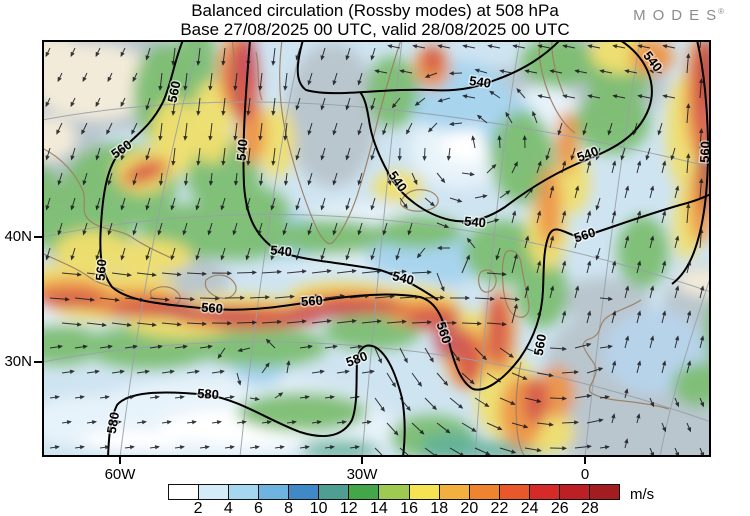  I want to click on x-axis-tick, so click(120, 460).